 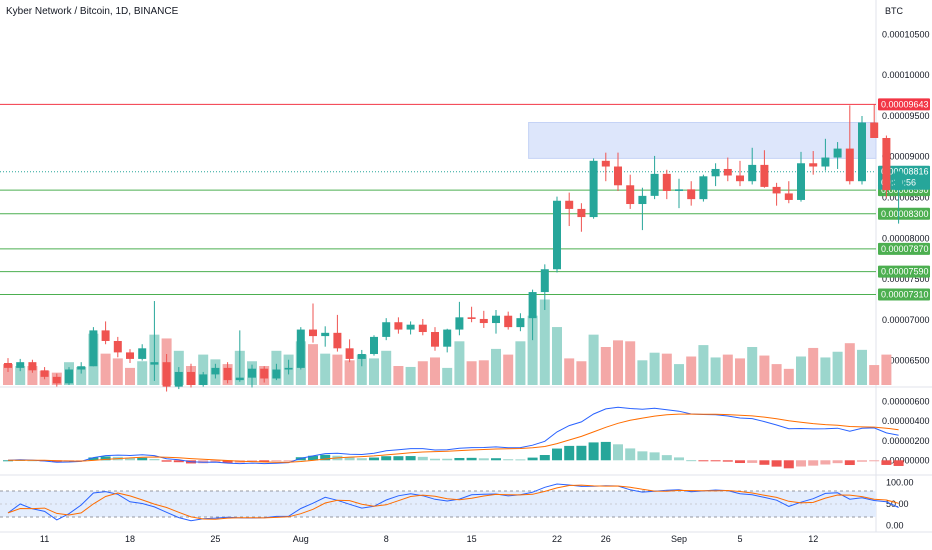 I want to click on time-tick-label: 25, so click(x=215, y=539).